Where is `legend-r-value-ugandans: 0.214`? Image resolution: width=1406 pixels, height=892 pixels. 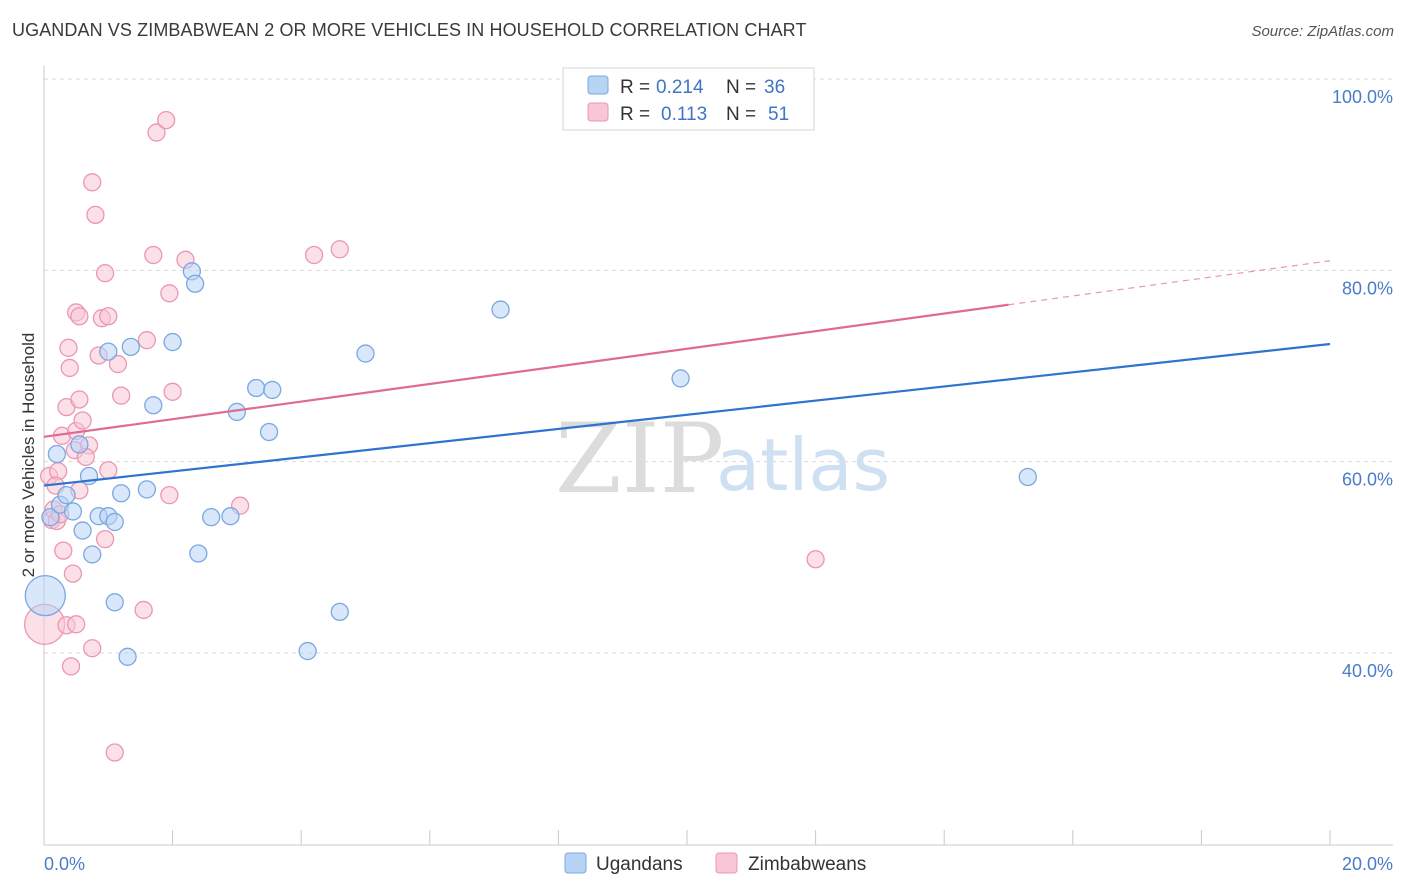 legend-r-value-ugandans: 0.214 is located at coordinates (680, 87).